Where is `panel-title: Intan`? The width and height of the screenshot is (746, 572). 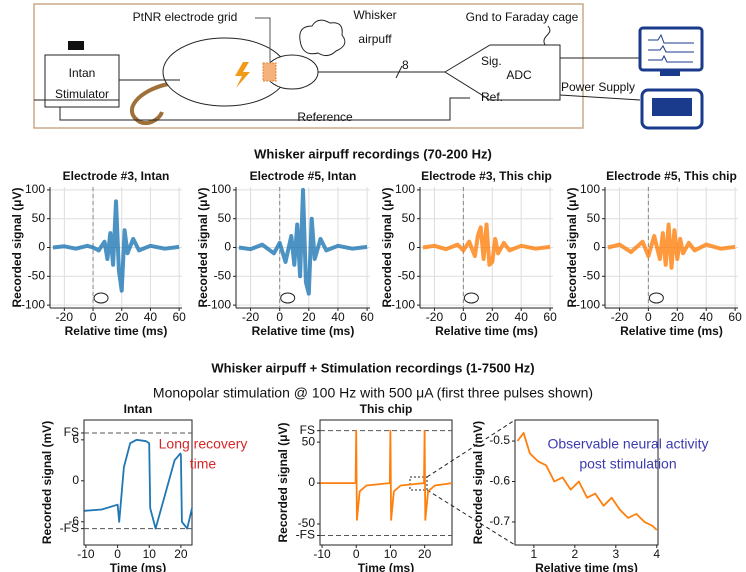
panel-title: Intan is located at coordinates (138, 409).